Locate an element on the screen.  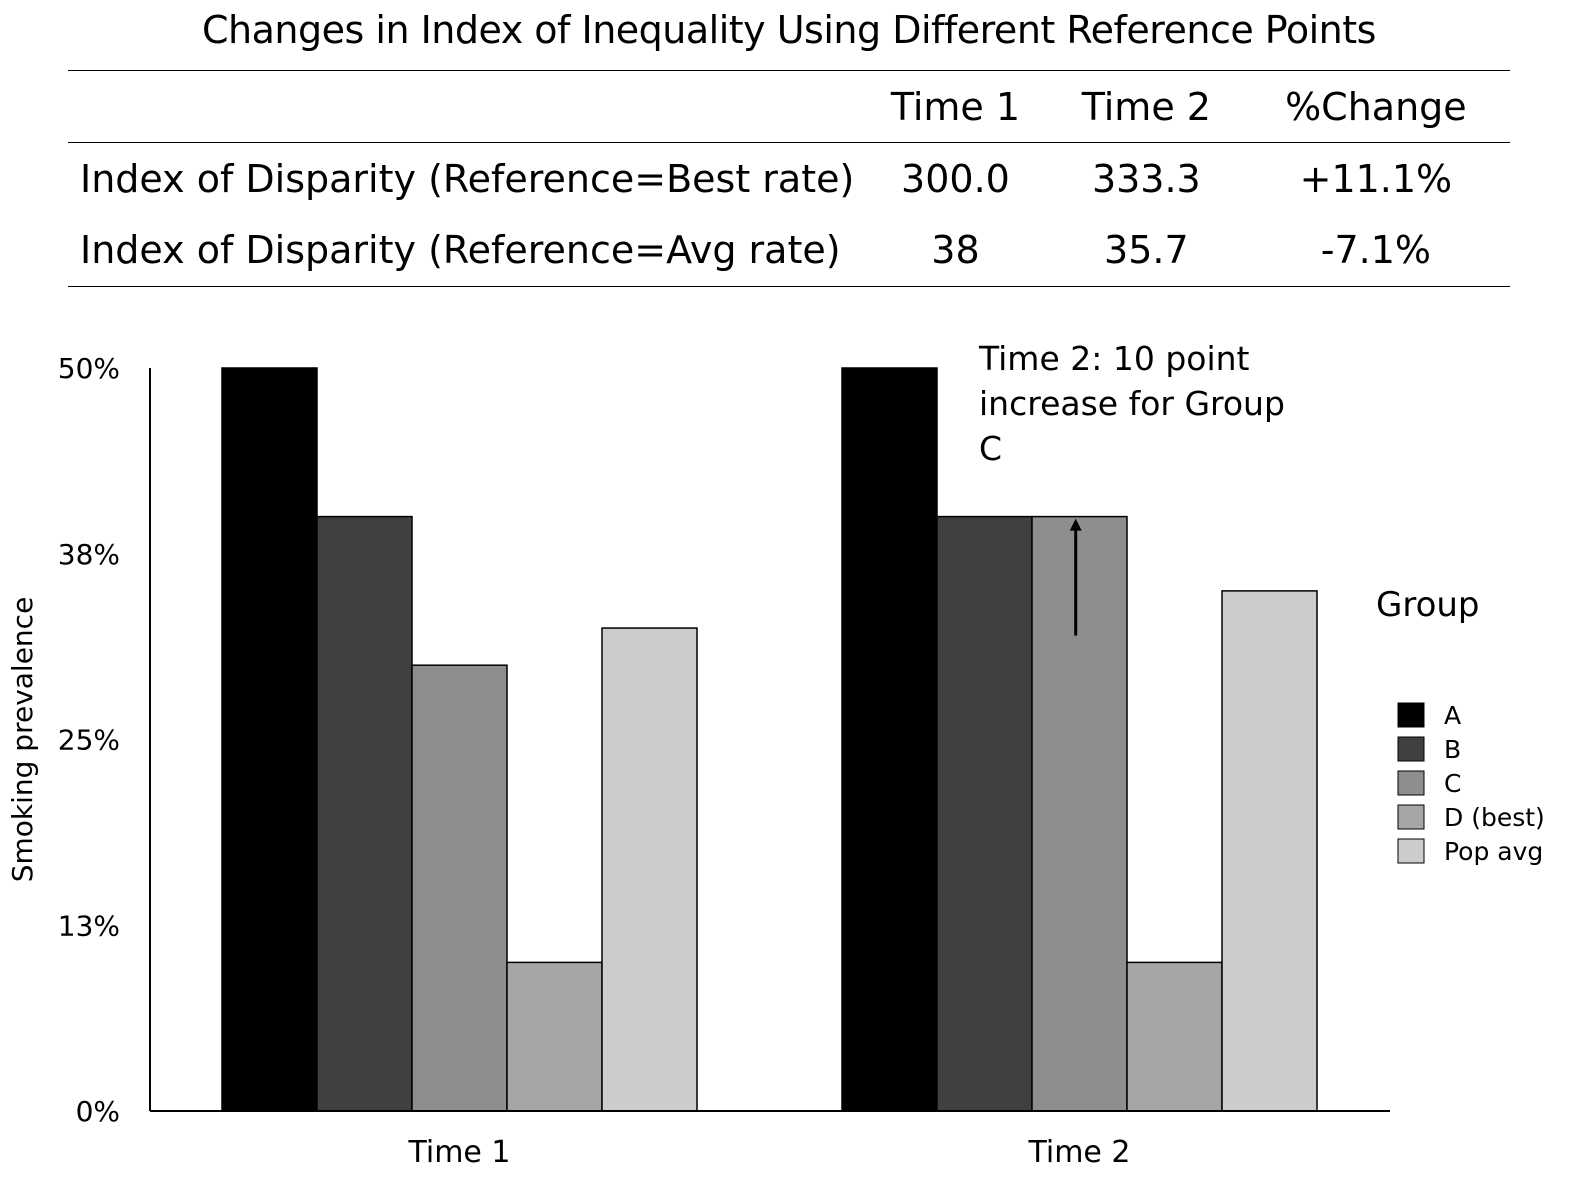
row-time2: 35.7 is located at coordinates (1146, 250).